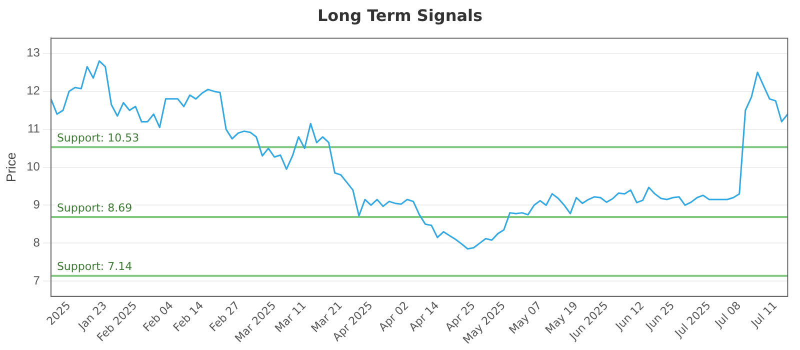 The image size is (800, 350). Describe the element at coordinates (98, 138) in the screenshot. I see `ref-line-label: Support: 10.53` at that location.